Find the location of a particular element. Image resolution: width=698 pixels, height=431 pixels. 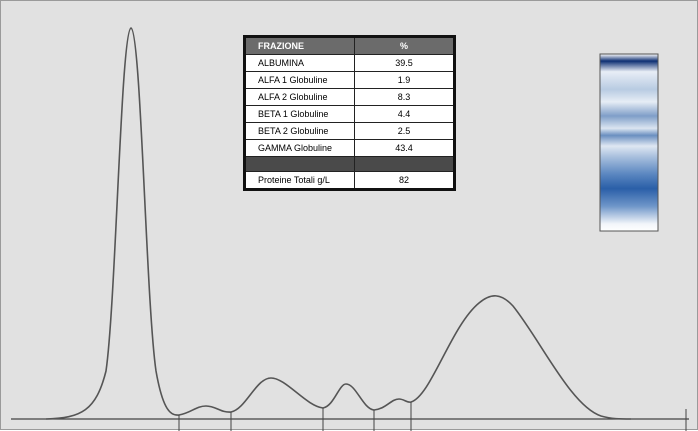

table-cell: ALFA 1 Globuline is located at coordinates (299, 80).